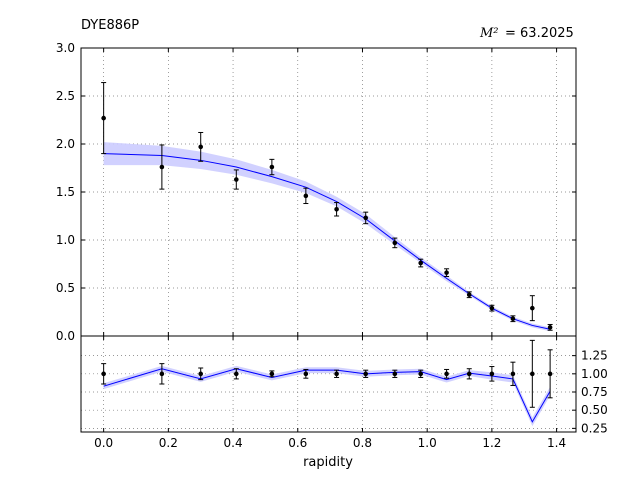 The width and height of the screenshot is (640, 480). What do you see at coordinates (110, 25) in the screenshot?
I see `chart-title: DYE886P` at bounding box center [110, 25].